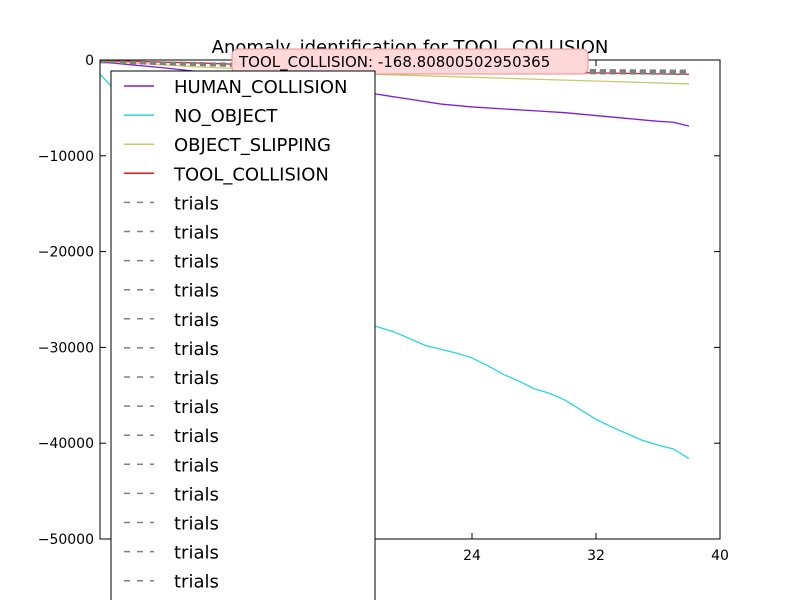 This screenshot has width=800, height=600. I want to click on legend-entry: HUMAN_COLLISION, so click(236, 87).